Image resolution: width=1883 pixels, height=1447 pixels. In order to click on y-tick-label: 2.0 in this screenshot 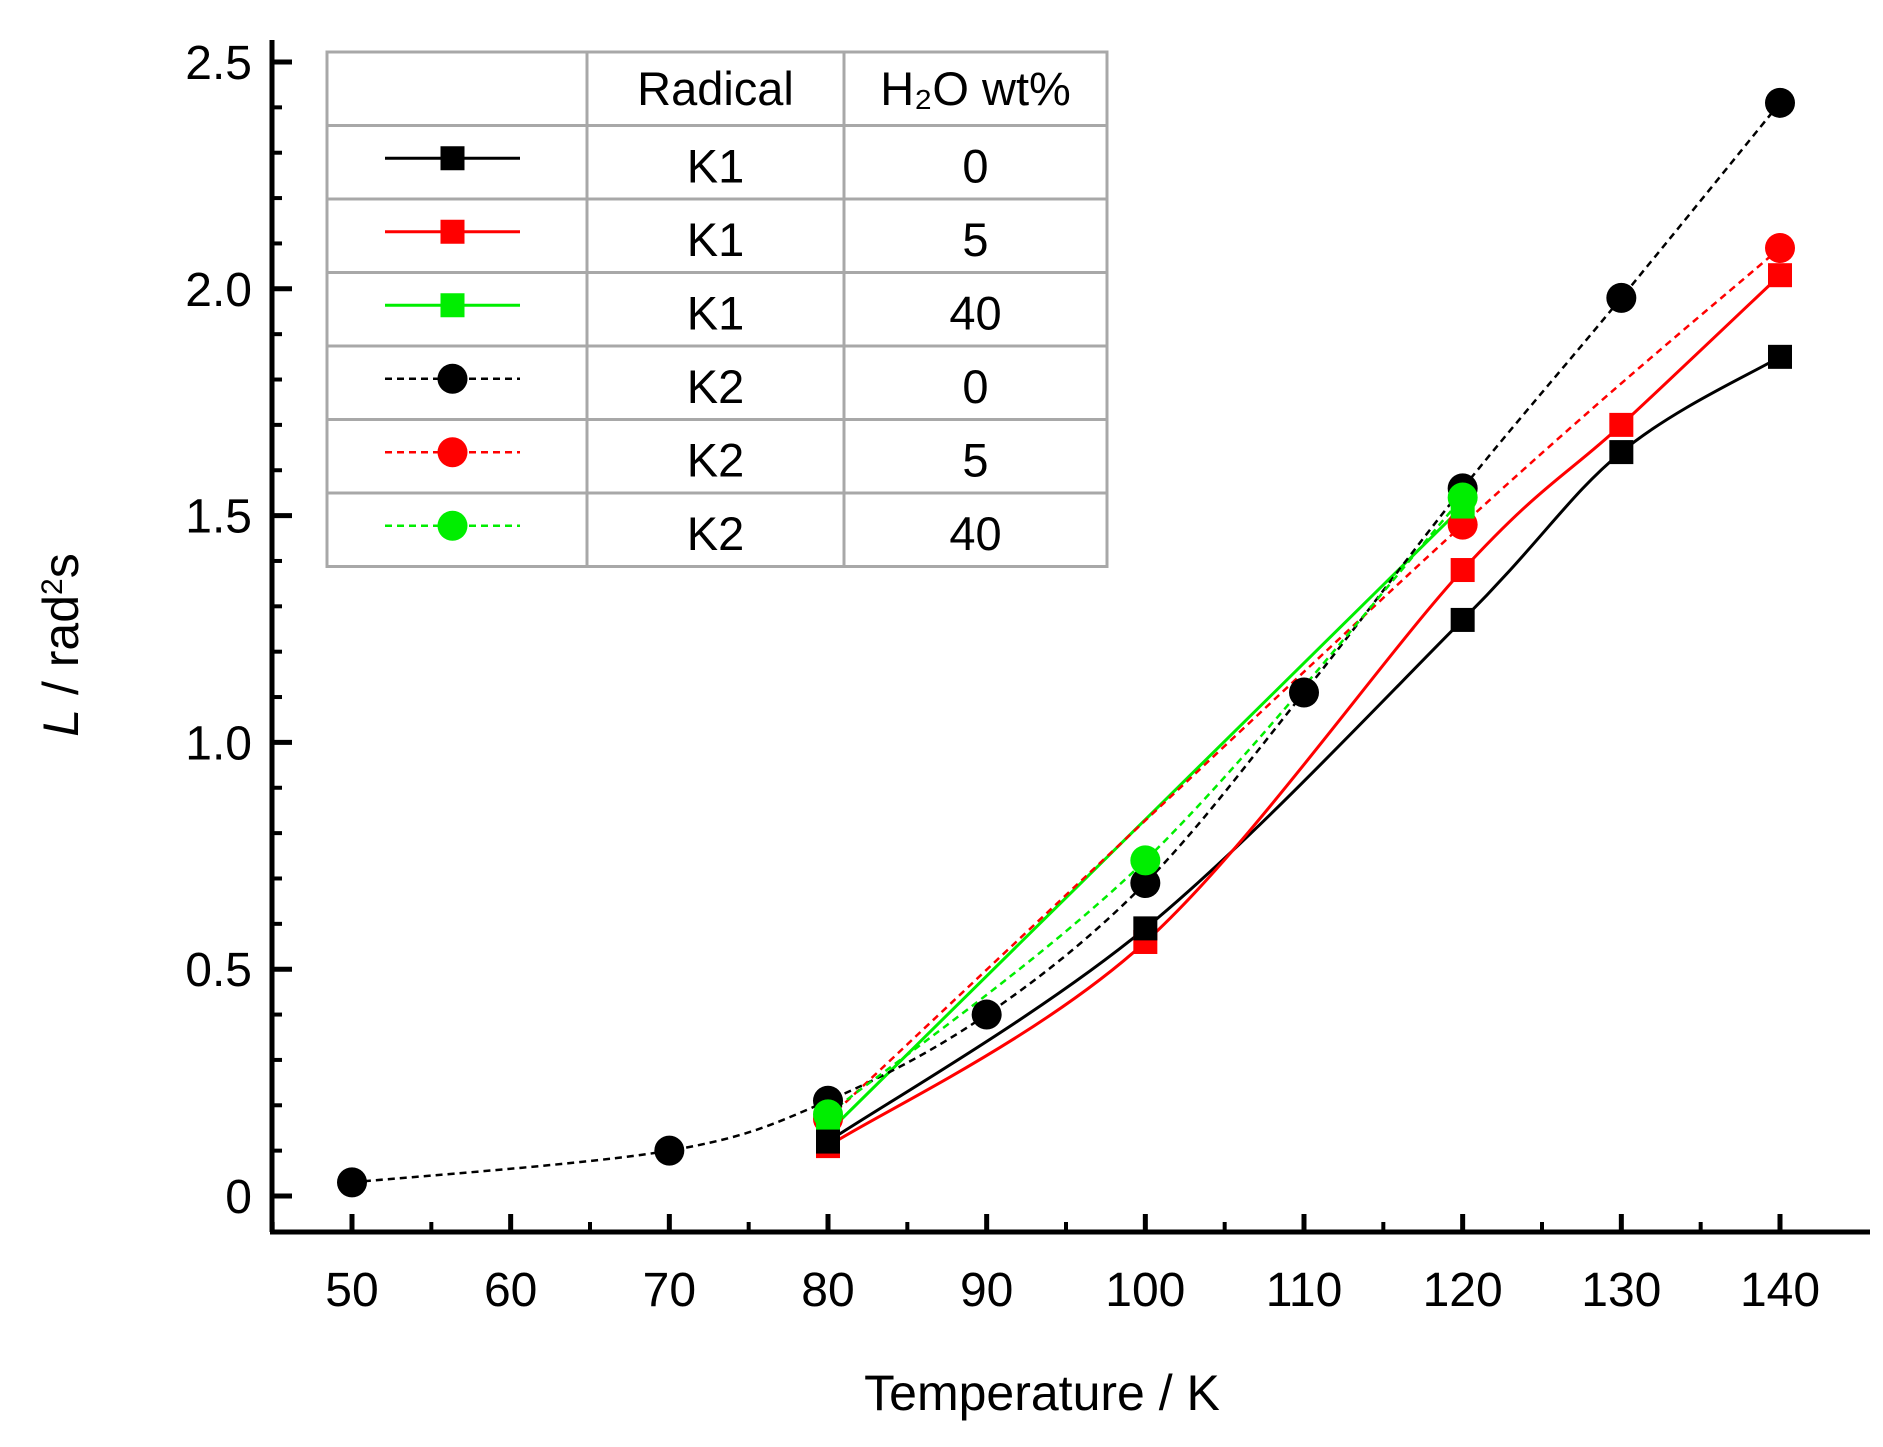, I will do `click(218, 290)`.